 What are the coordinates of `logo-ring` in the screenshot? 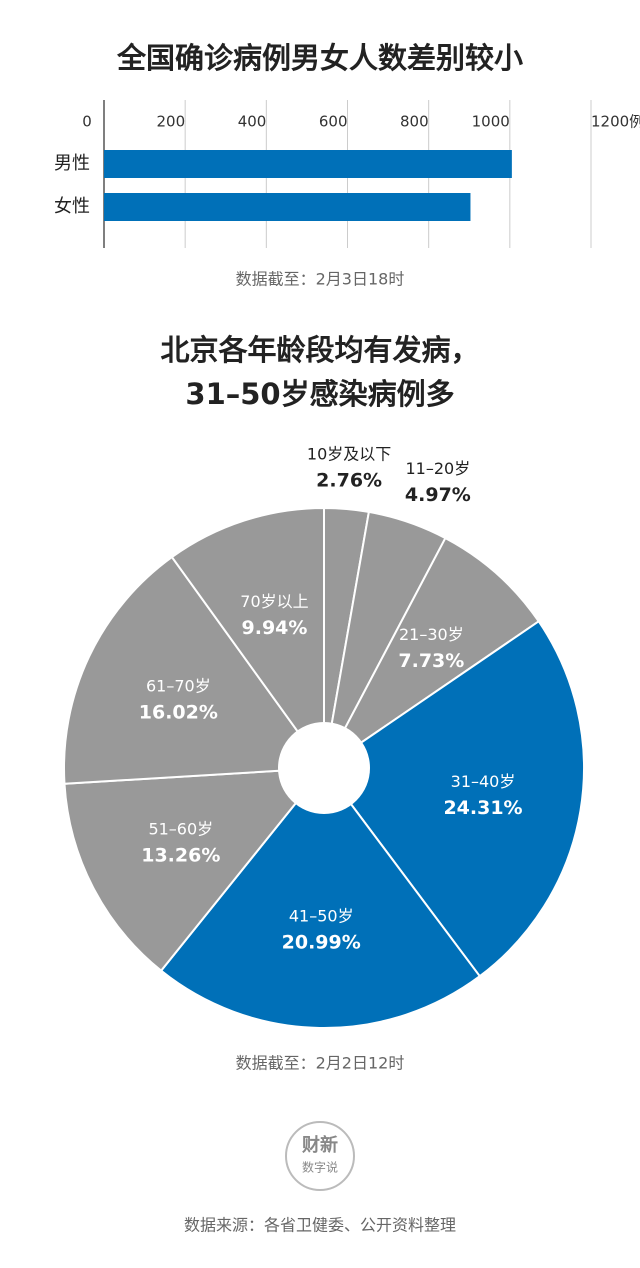 It's located at (320, 1156).